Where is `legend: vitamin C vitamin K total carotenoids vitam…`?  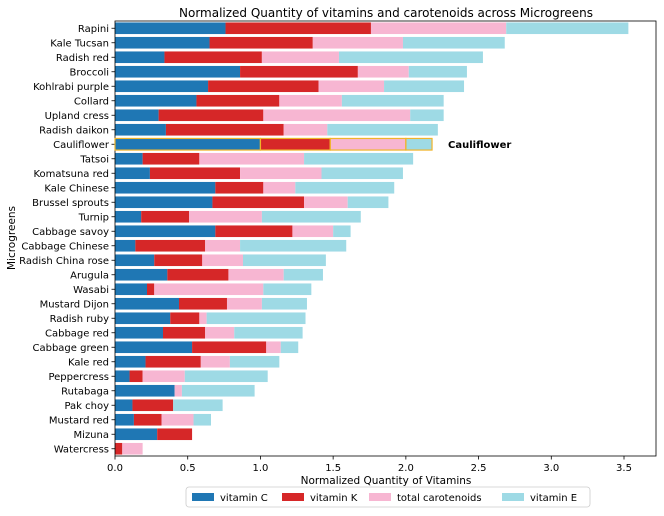 legend: vitamin C vitamin K total carotenoids vitam… is located at coordinates (388, 497).